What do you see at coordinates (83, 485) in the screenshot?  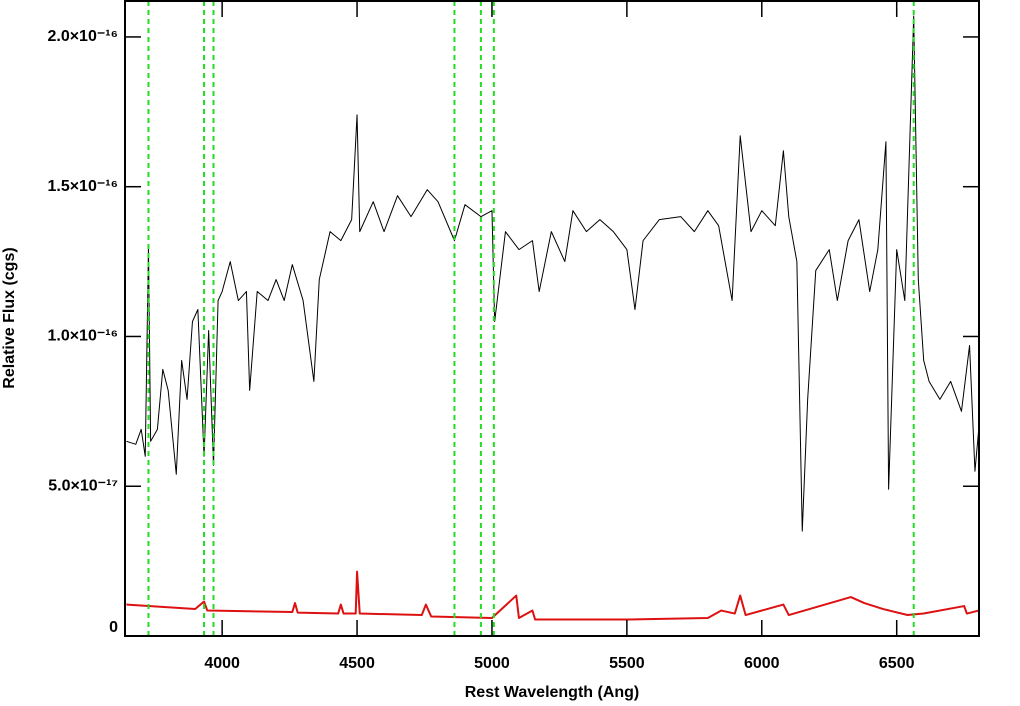 I see `y-tick-label: 5.0×10⁻¹⁷` at bounding box center [83, 485].